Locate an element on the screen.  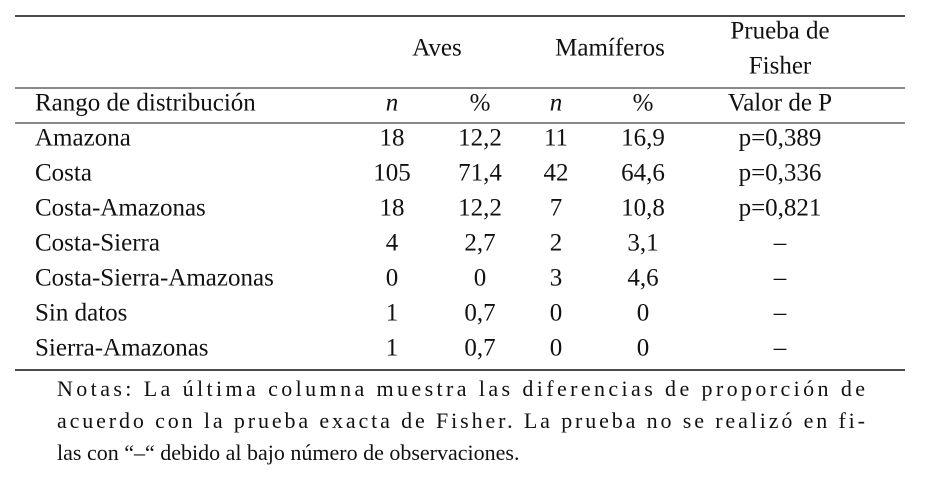
group-header: Mamíferos is located at coordinates (610, 48).